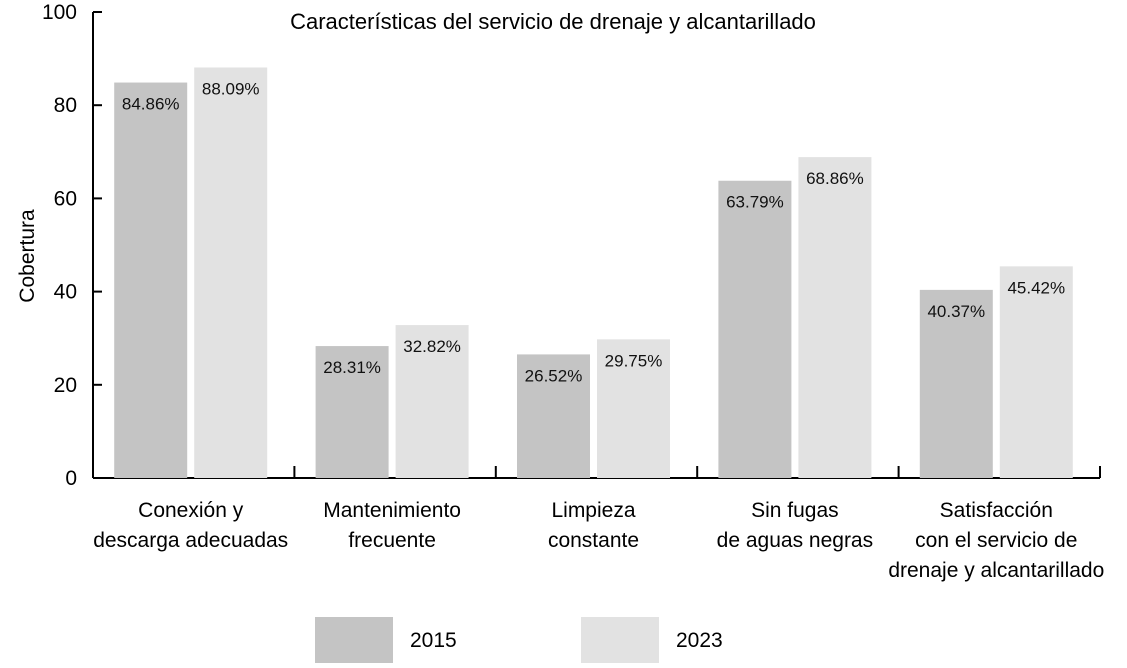 The width and height of the screenshot is (1127, 668). What do you see at coordinates (956, 311) in the screenshot?
I see `data-label-2015-5: 40.37%` at bounding box center [956, 311].